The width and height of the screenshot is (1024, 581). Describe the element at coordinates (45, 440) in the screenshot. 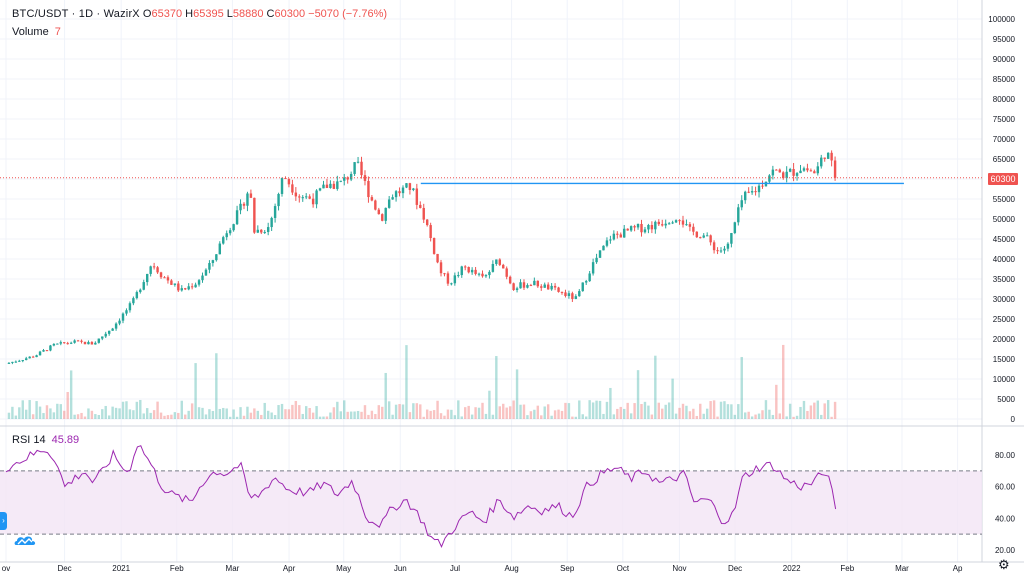

I see `rsi-legend: RSI 14 45.89` at that location.